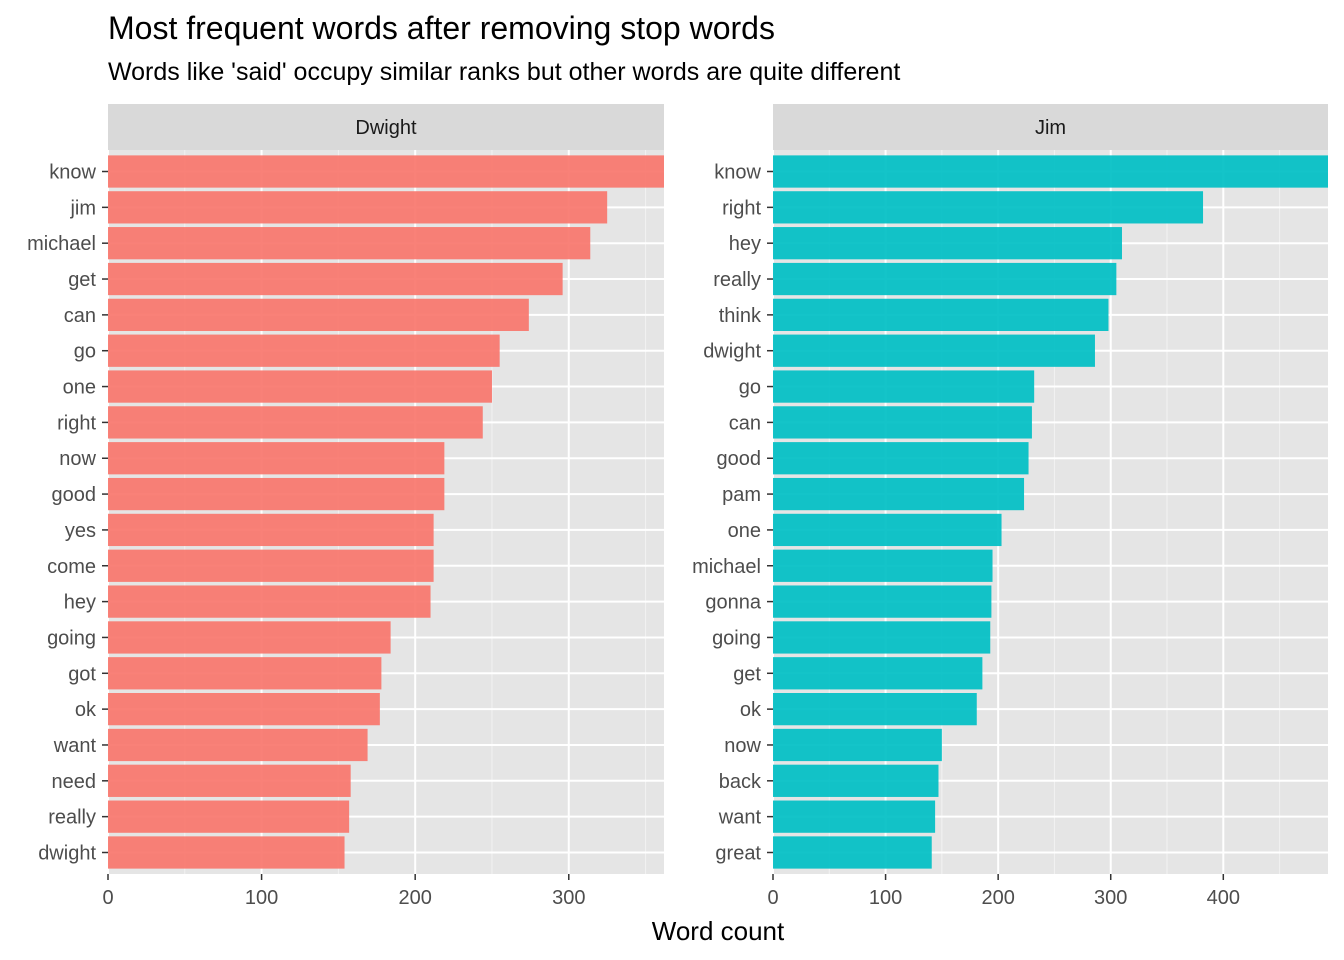 The image size is (1344, 960). What do you see at coordinates (71, 567) in the screenshot?
I see `y-tick-label: come` at bounding box center [71, 567].